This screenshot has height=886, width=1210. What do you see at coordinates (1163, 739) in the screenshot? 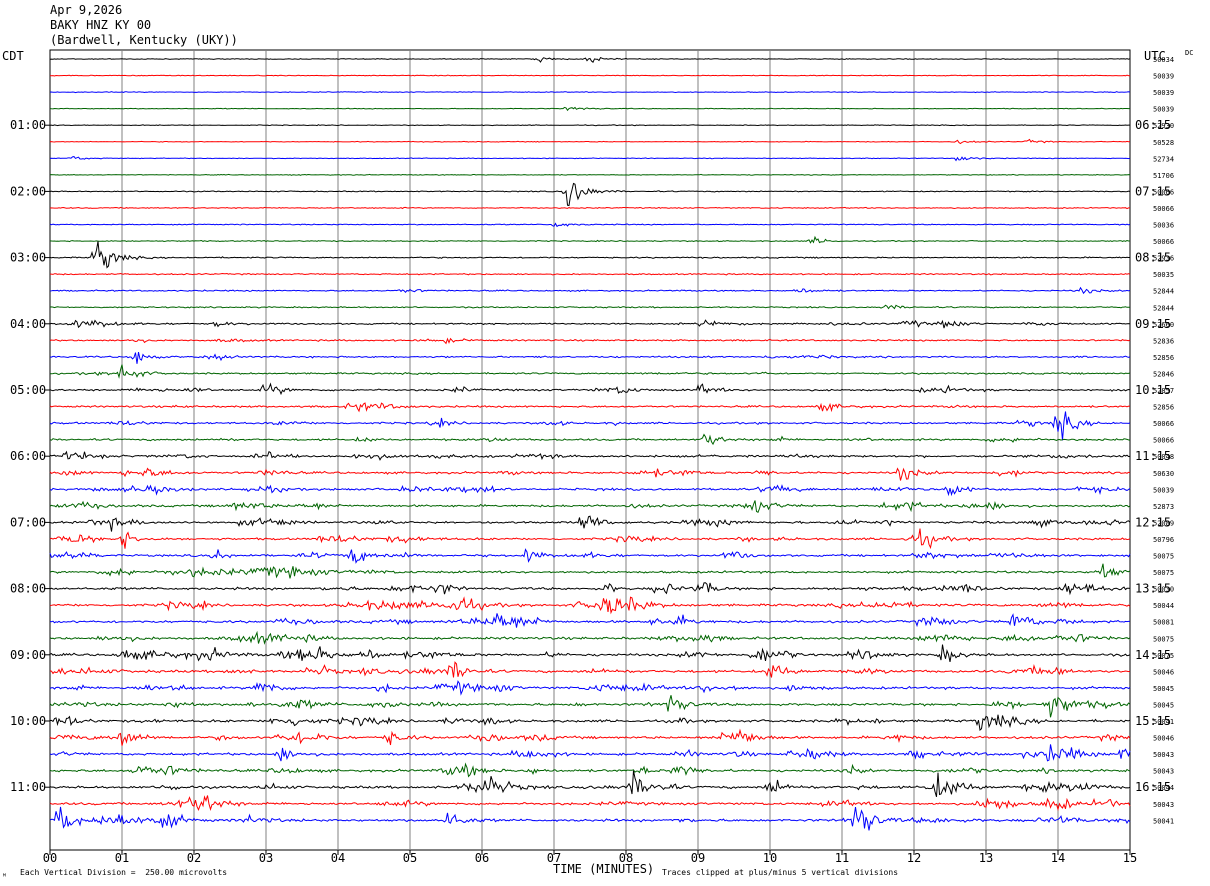
I see `dc-offset-label: 50046` at bounding box center [1163, 739].